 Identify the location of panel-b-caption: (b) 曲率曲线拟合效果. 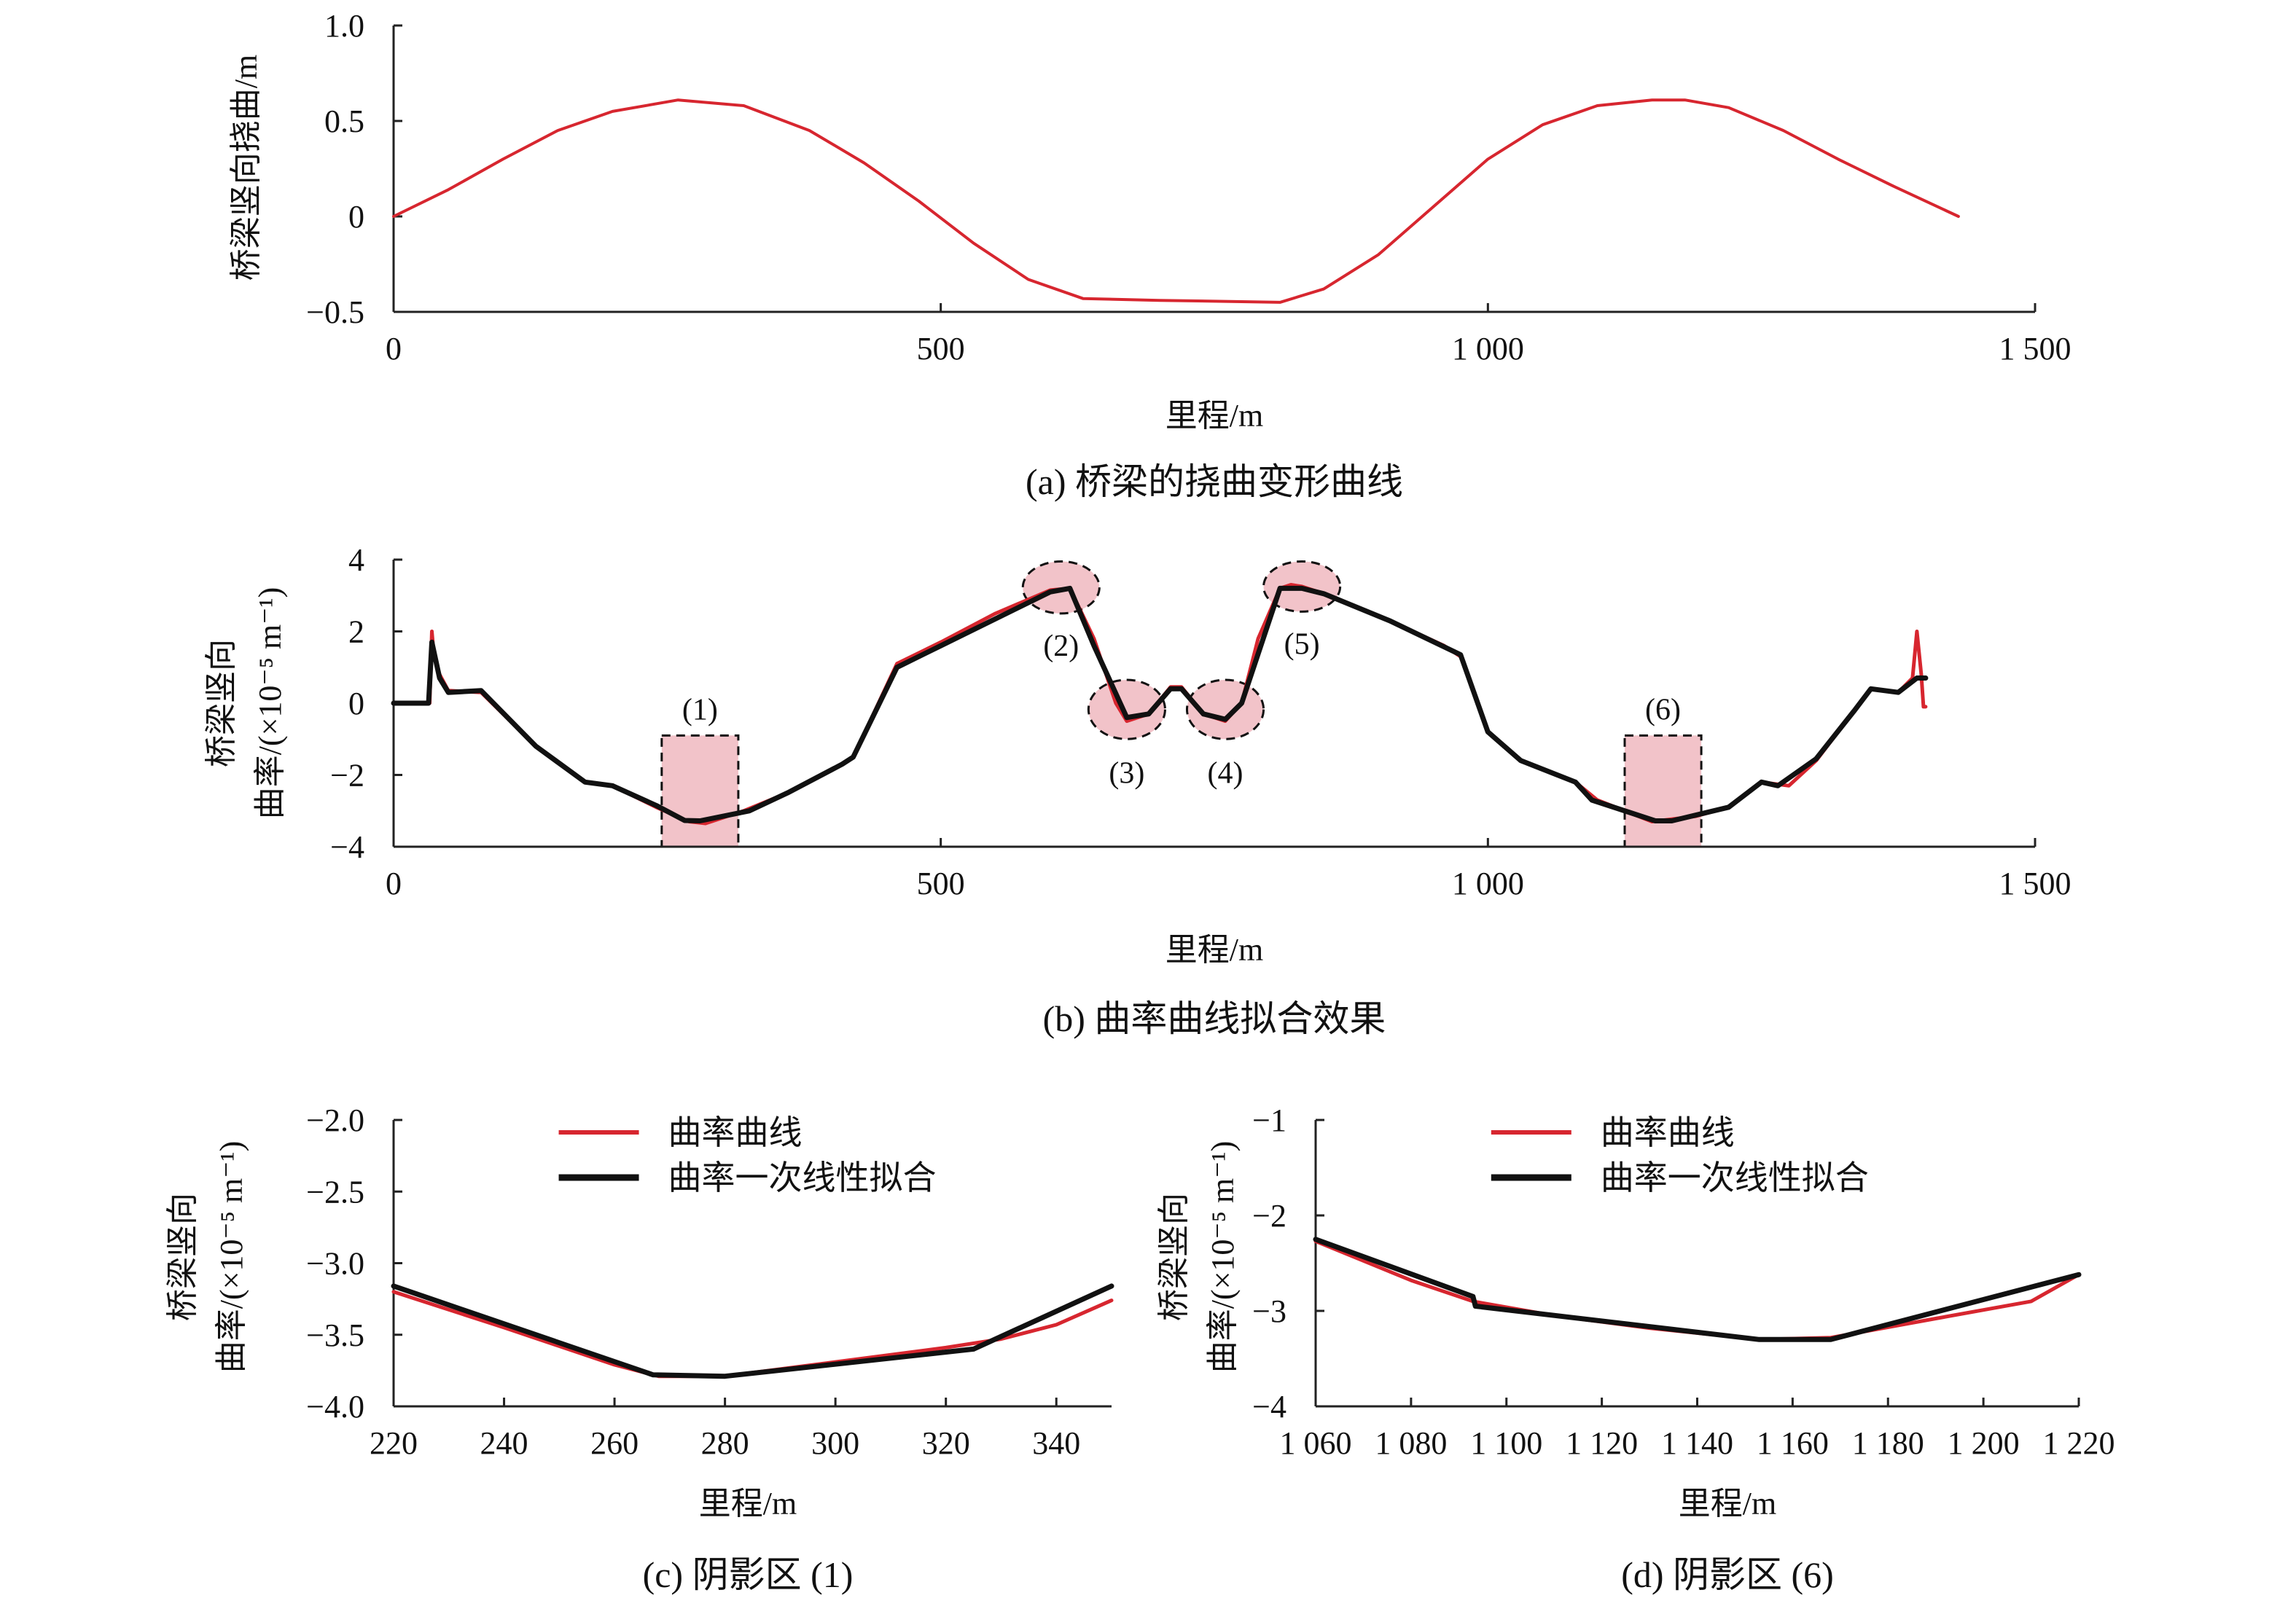
(1215, 1018).